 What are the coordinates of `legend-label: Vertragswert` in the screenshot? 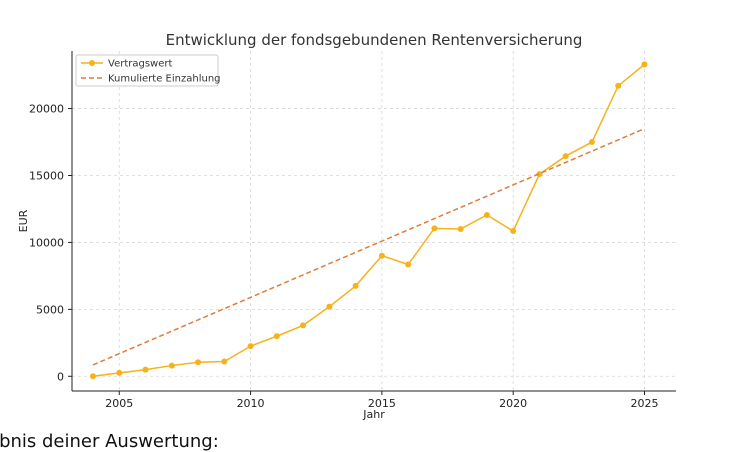 It's located at (140, 64).